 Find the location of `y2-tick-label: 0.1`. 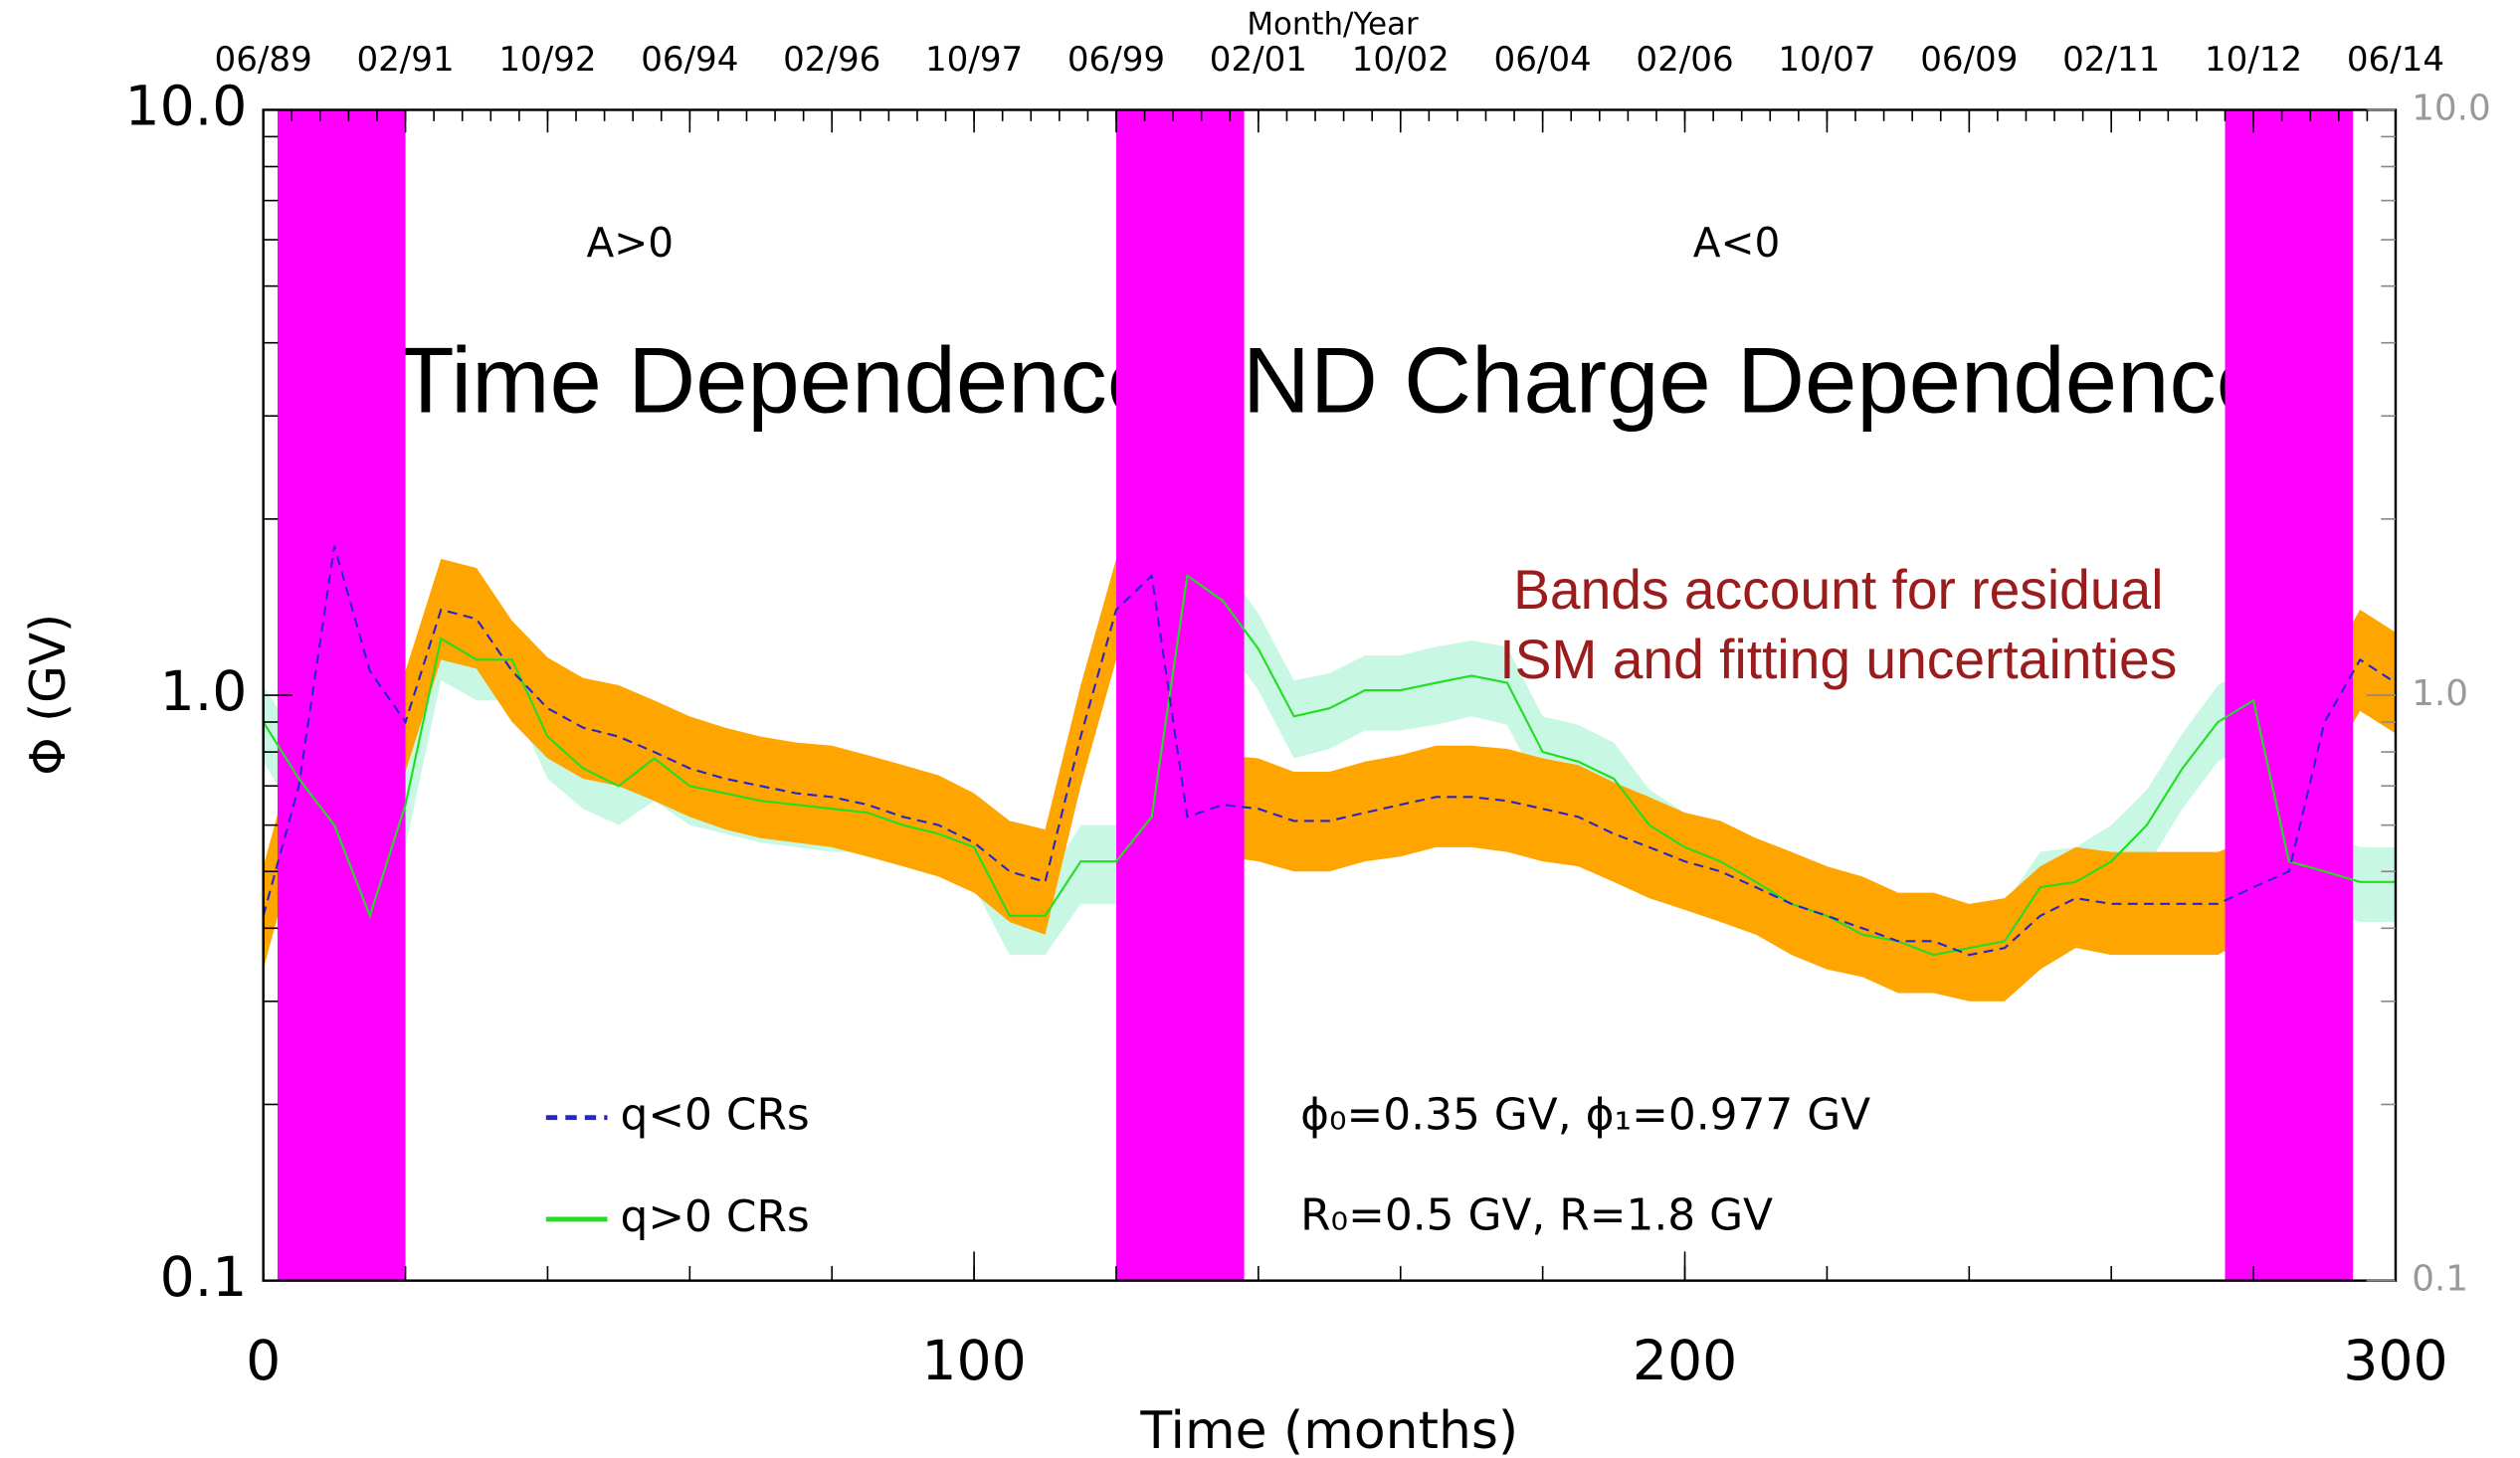

y2-tick-label: 0.1 is located at coordinates (2440, 1279).